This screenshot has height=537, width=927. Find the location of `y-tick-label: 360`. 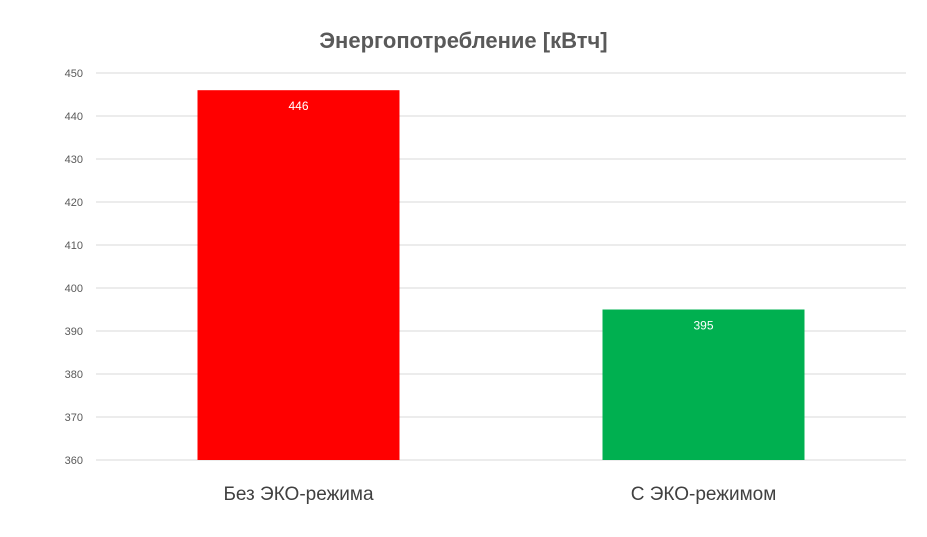

y-tick-label: 360 is located at coordinates (74, 461).